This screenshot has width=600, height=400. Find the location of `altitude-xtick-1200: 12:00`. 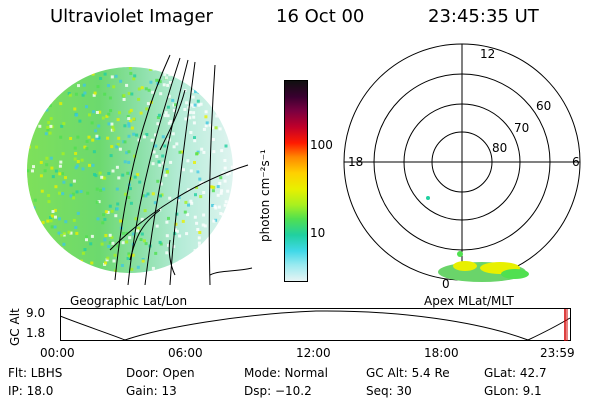

altitude-xtick-1200: 12:00 is located at coordinates (313, 353).